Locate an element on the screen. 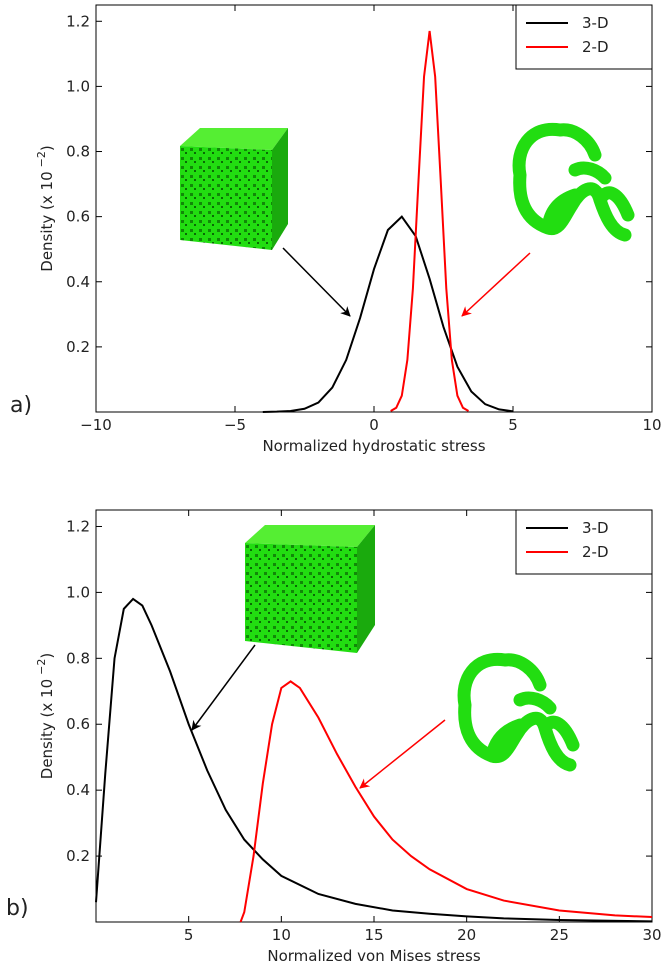 This screenshot has width=663, height=970. x-tick-label: 25 is located at coordinates (559, 935).